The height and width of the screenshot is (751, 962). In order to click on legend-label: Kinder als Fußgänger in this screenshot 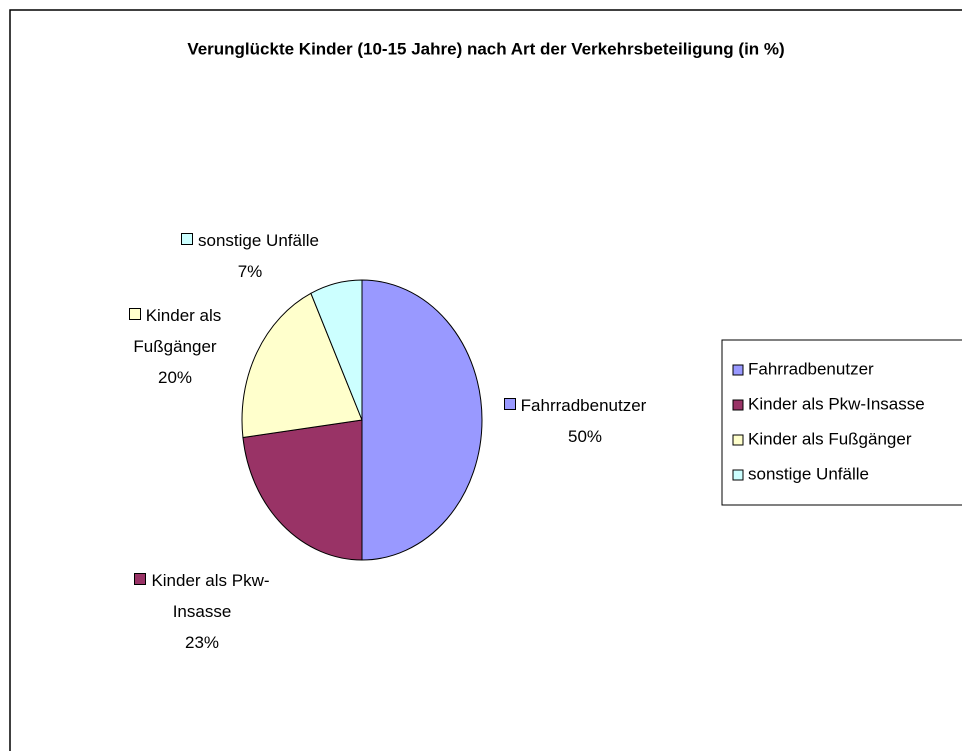, I will do `click(830, 438)`.